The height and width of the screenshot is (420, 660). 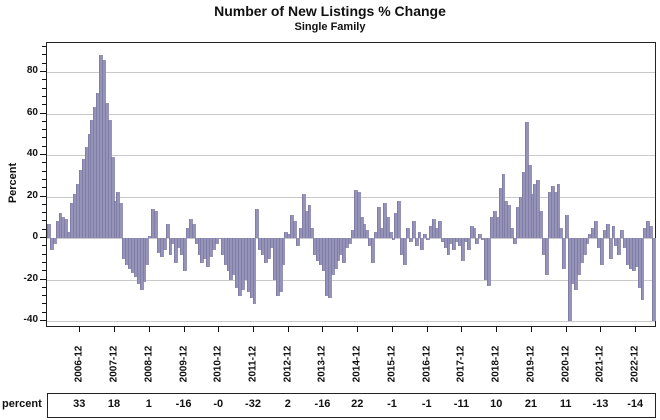 I want to click on gridline-y--40, so click(x=351, y=322).